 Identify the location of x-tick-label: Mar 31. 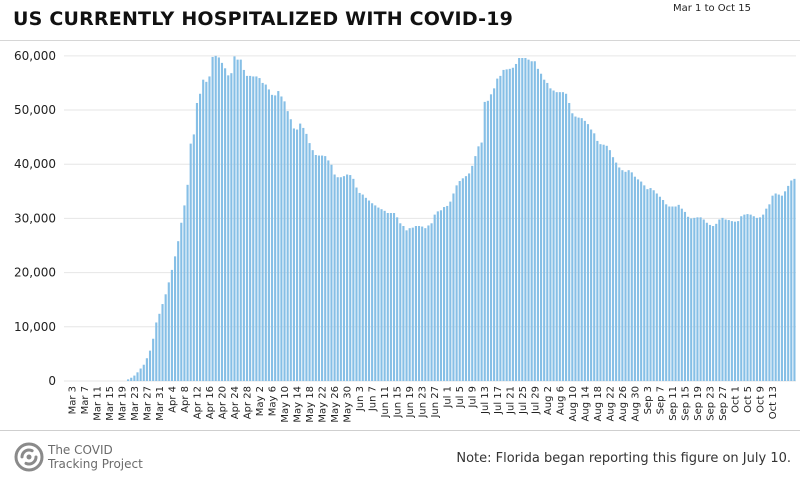
(160, 403).